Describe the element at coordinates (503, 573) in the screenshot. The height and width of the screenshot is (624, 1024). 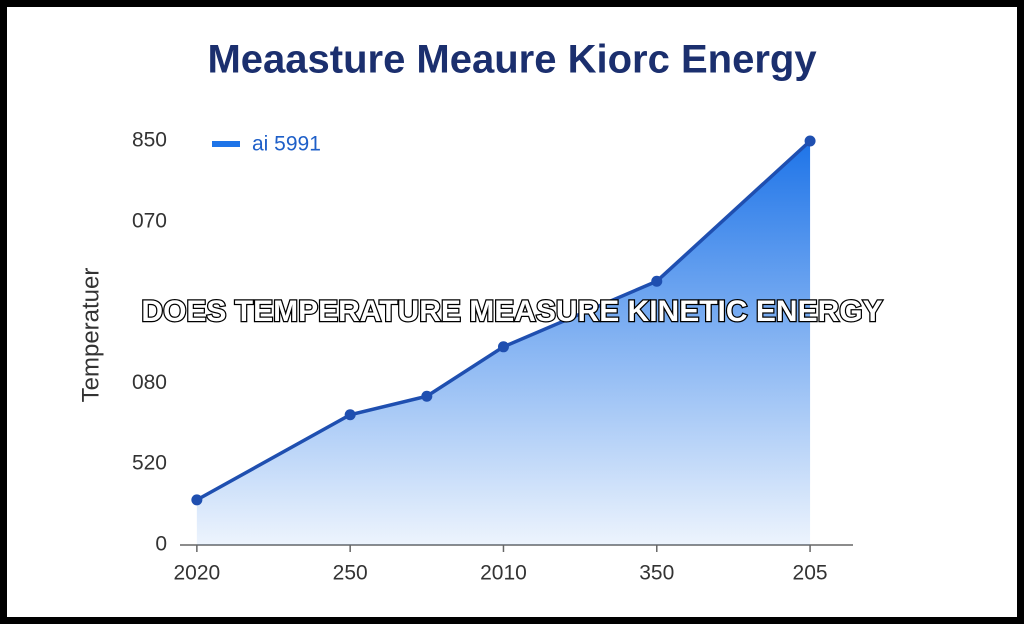
I see `x-tick-label: 2010` at that location.